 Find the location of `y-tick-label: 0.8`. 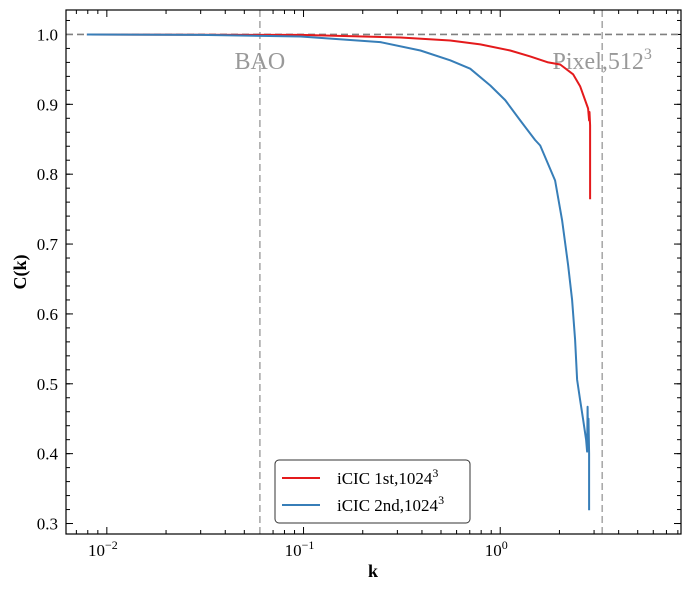

y-tick-label: 0.8 is located at coordinates (47, 174).